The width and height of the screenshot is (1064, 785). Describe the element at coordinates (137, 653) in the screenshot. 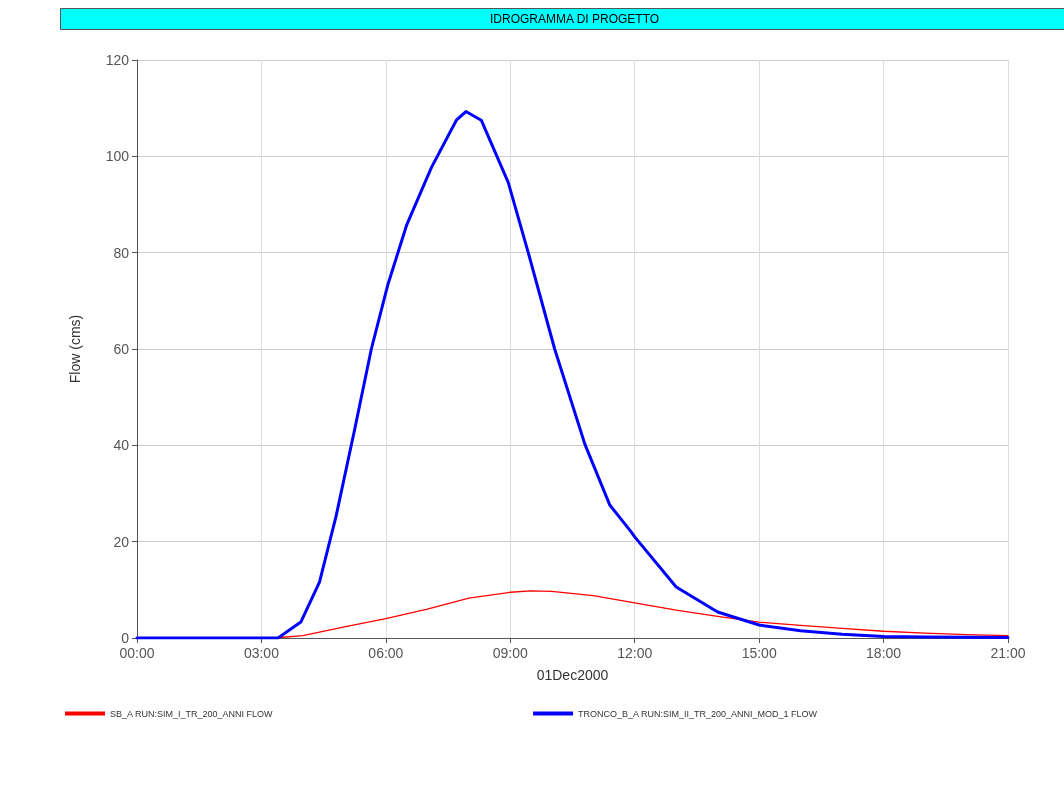

I see `x-tick-label: 00:00` at that location.